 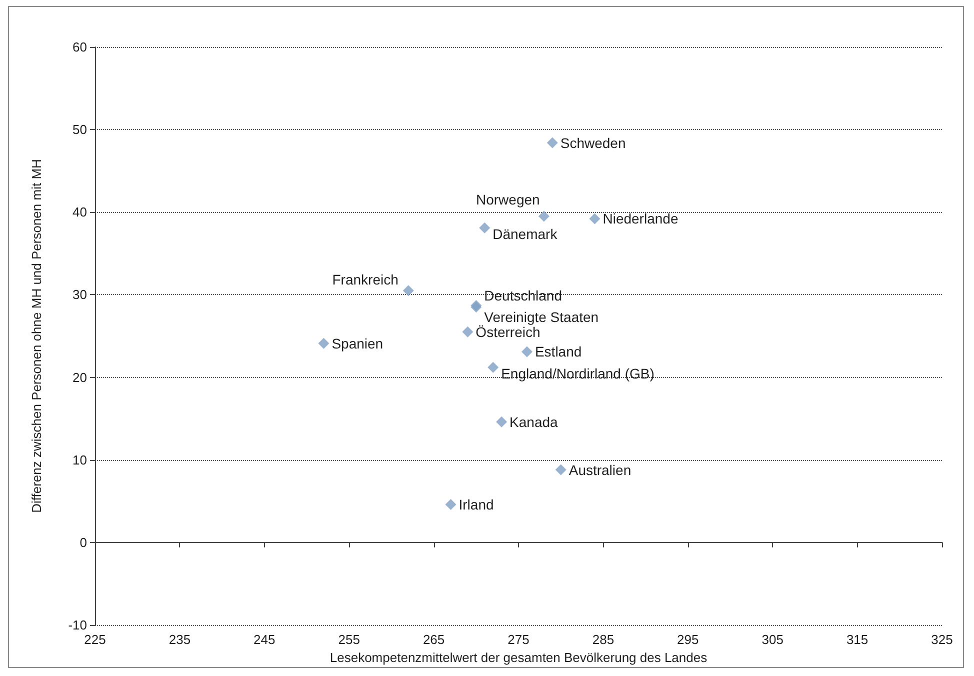 I want to click on x-tick-label: 305, so click(x=773, y=639).